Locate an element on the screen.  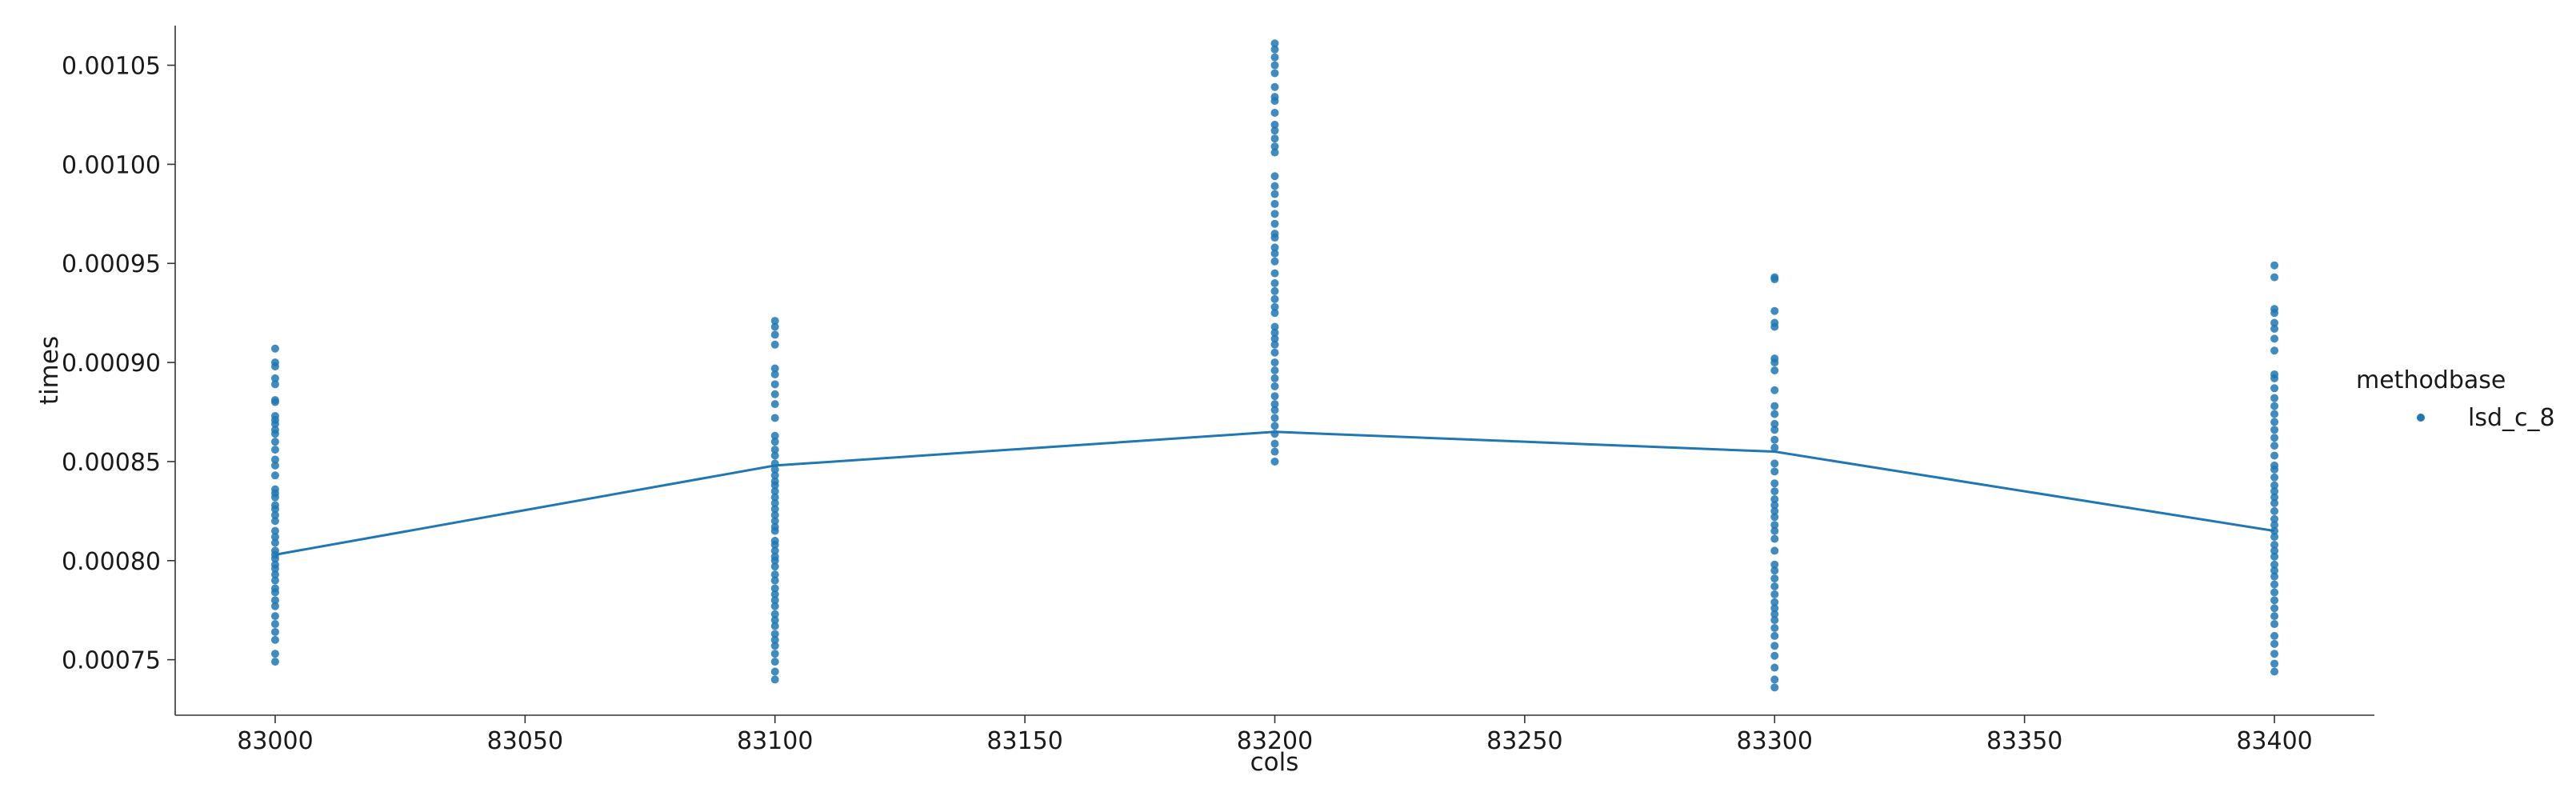
x-tick-label: 83250 is located at coordinates (1524, 741).